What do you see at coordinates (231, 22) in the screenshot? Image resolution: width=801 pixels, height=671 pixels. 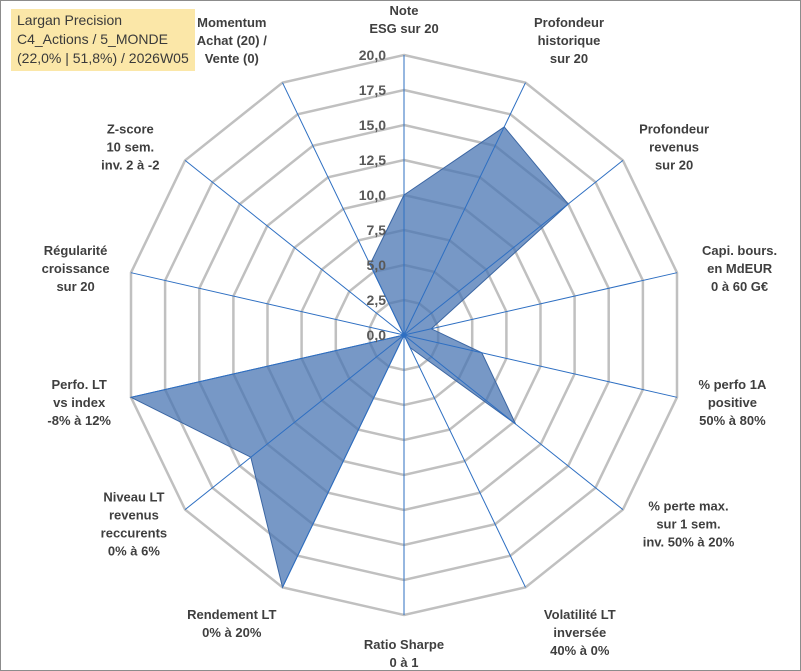 I see `axis-label-13-line-0: Momentum` at bounding box center [231, 22].